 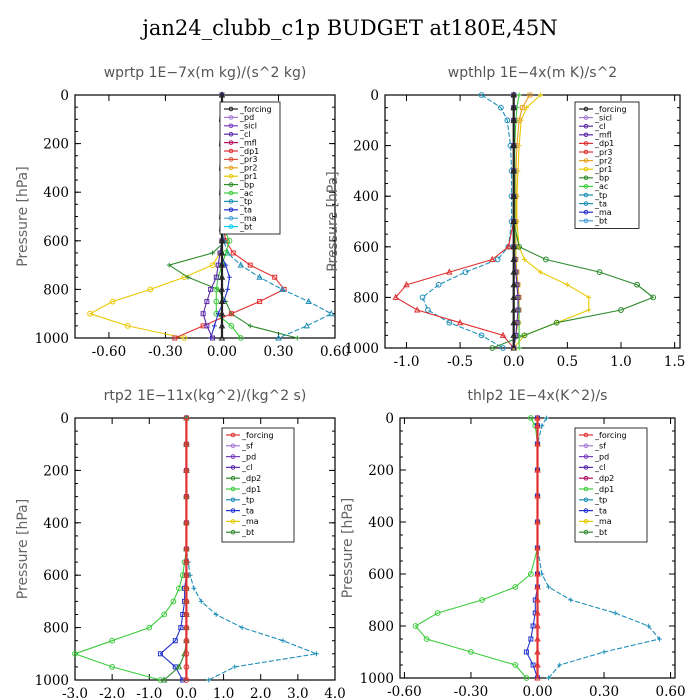 I want to click on panel-title: rtp2 1E−11x(kg^2)/(kg^2 s), so click(x=205, y=396).